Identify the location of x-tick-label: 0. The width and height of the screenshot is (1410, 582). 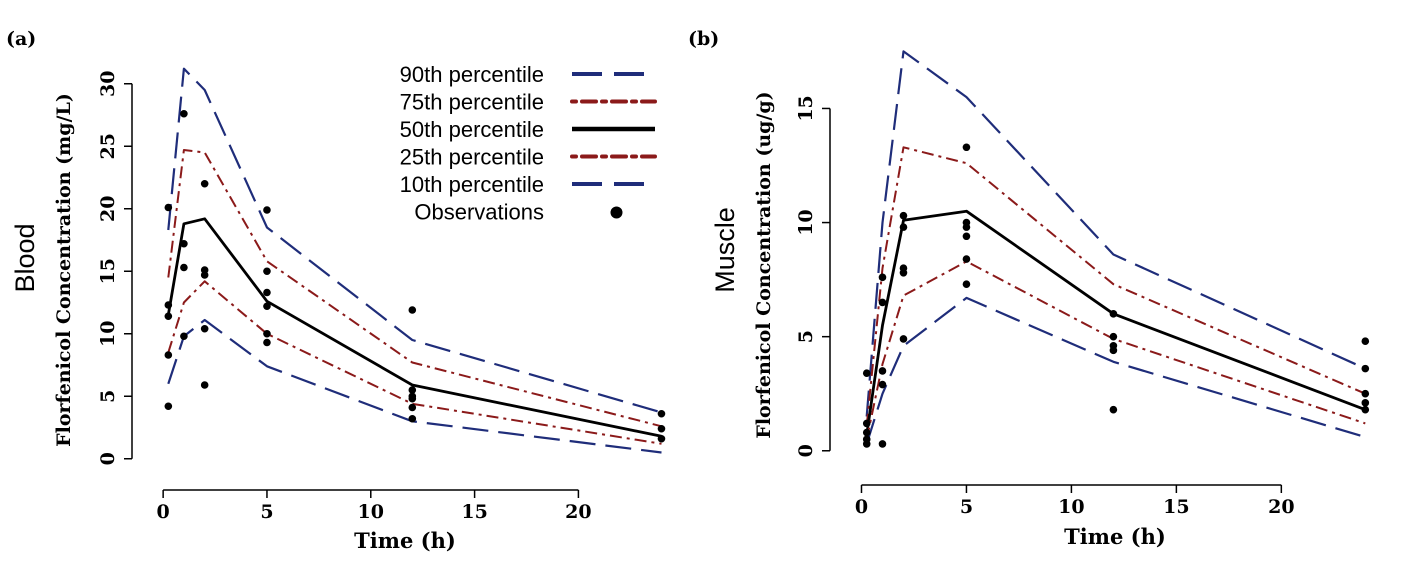
(163, 512).